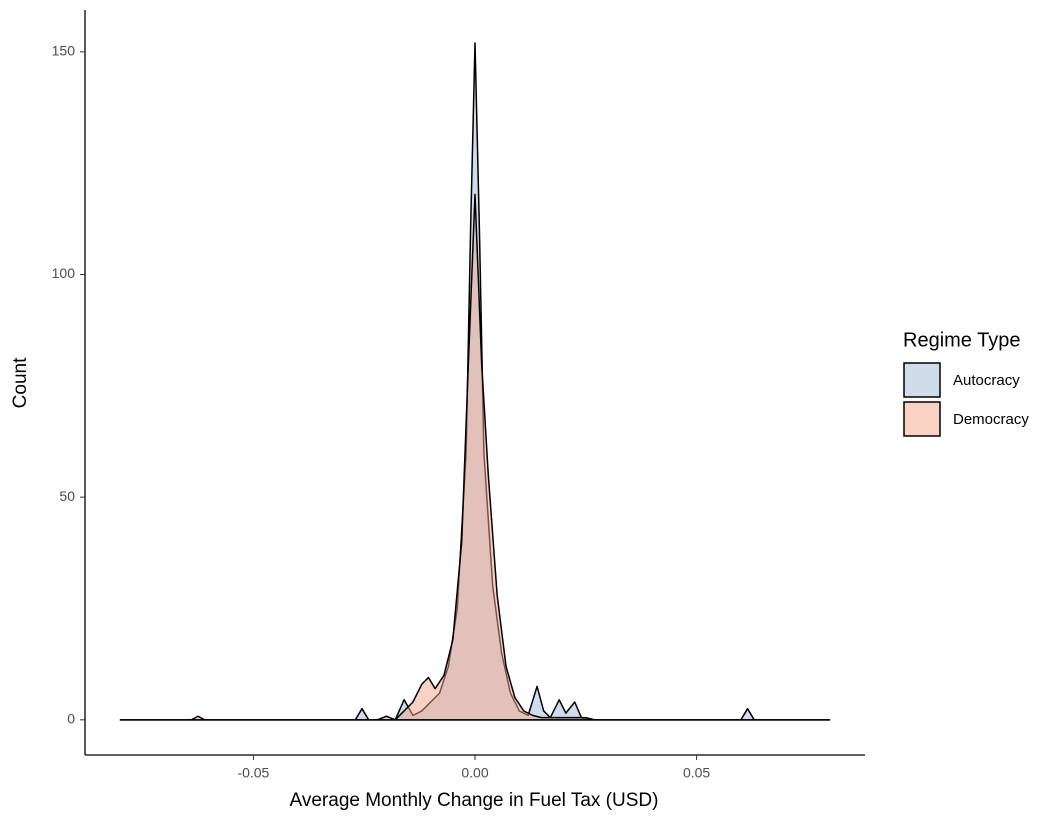 Image resolution: width=1058 pixels, height=827 pixels. What do you see at coordinates (71, 719) in the screenshot?
I see `y-tick-label: 0` at bounding box center [71, 719].